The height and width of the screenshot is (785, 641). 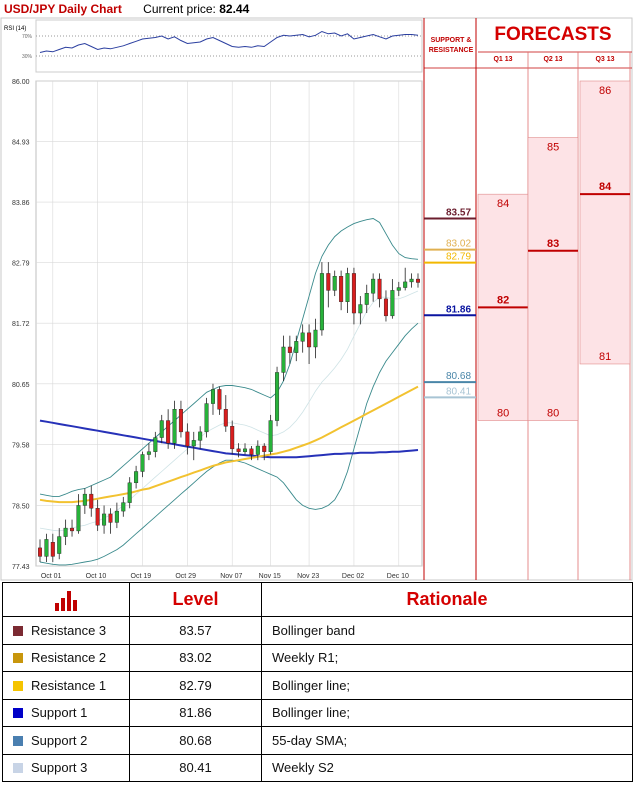 What do you see at coordinates (21, 567) in the screenshot?
I see `y-tick-label: 77.43` at bounding box center [21, 567].